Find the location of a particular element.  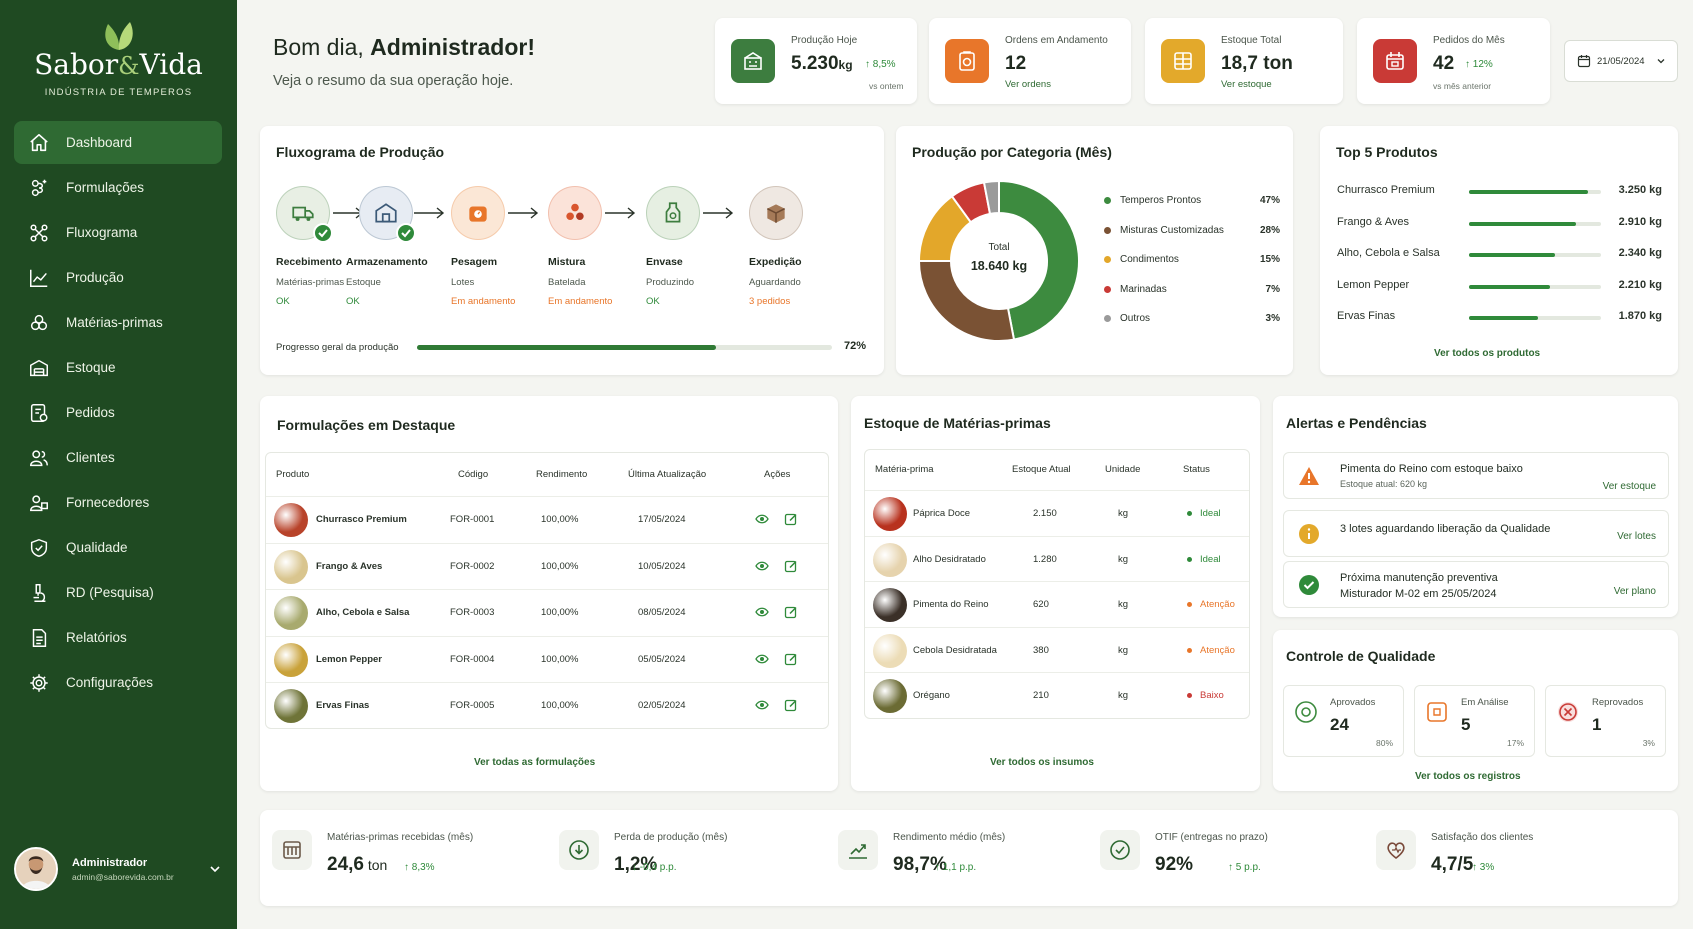

sidebar-item-fornecedores: Fornecedores is located at coordinates (118, 502).